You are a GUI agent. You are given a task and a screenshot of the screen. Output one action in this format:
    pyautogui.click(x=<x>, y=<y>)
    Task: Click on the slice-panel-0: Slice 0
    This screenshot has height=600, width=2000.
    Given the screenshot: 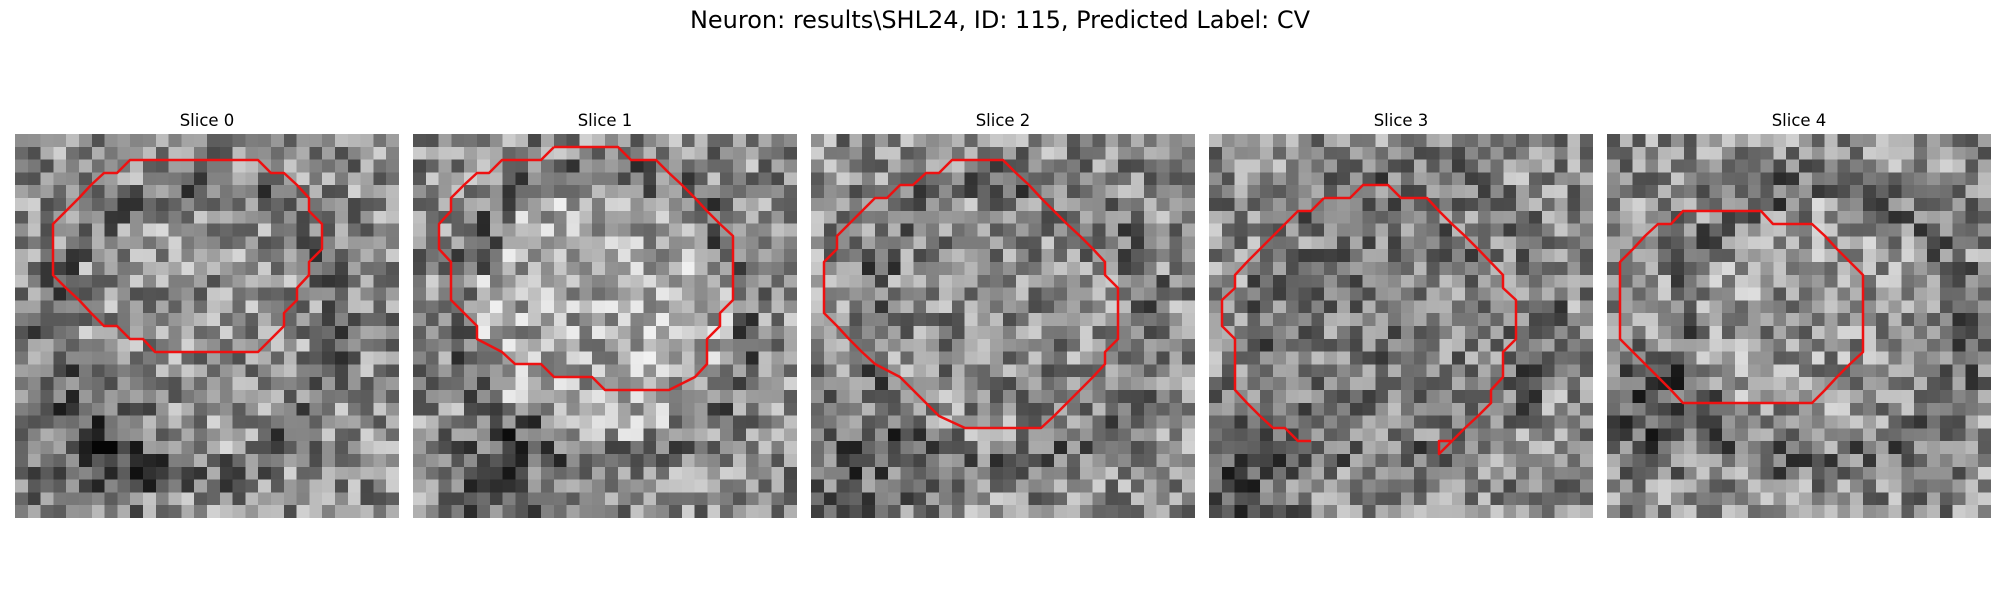 What is the action you would take?
    pyautogui.click(x=207, y=313)
    